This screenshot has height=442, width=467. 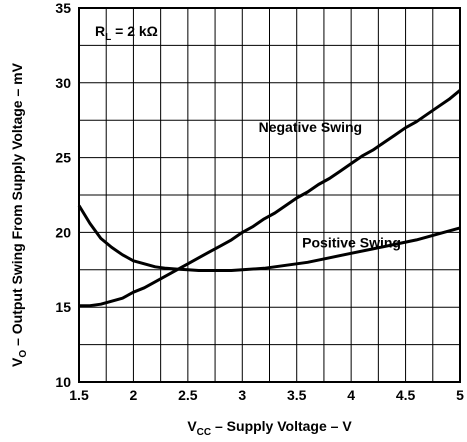 What do you see at coordinates (79, 395) in the screenshot?
I see `x-tick-label: 1.5` at bounding box center [79, 395].